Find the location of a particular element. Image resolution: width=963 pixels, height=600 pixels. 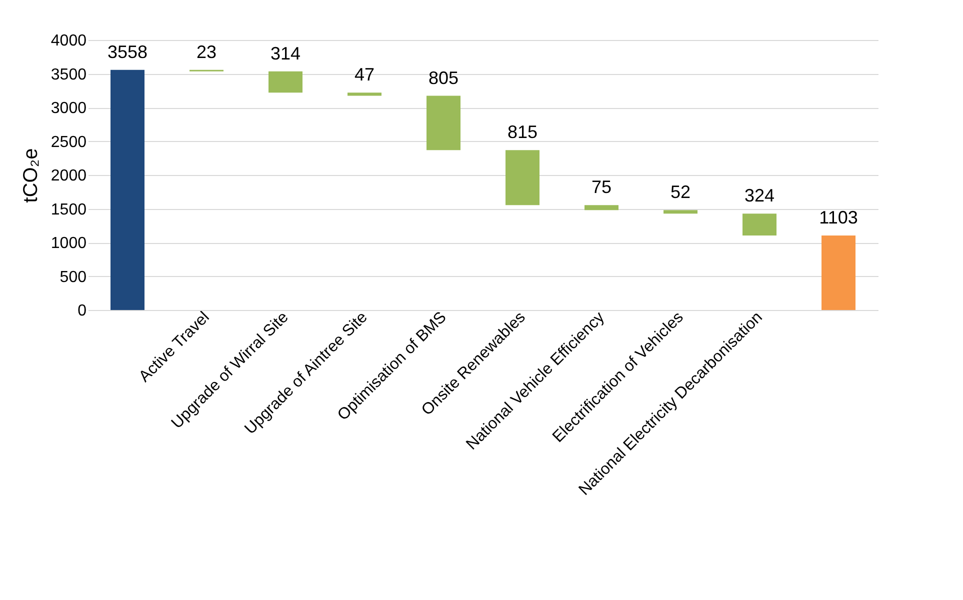

data-label: 3558 is located at coordinates (127, 52).